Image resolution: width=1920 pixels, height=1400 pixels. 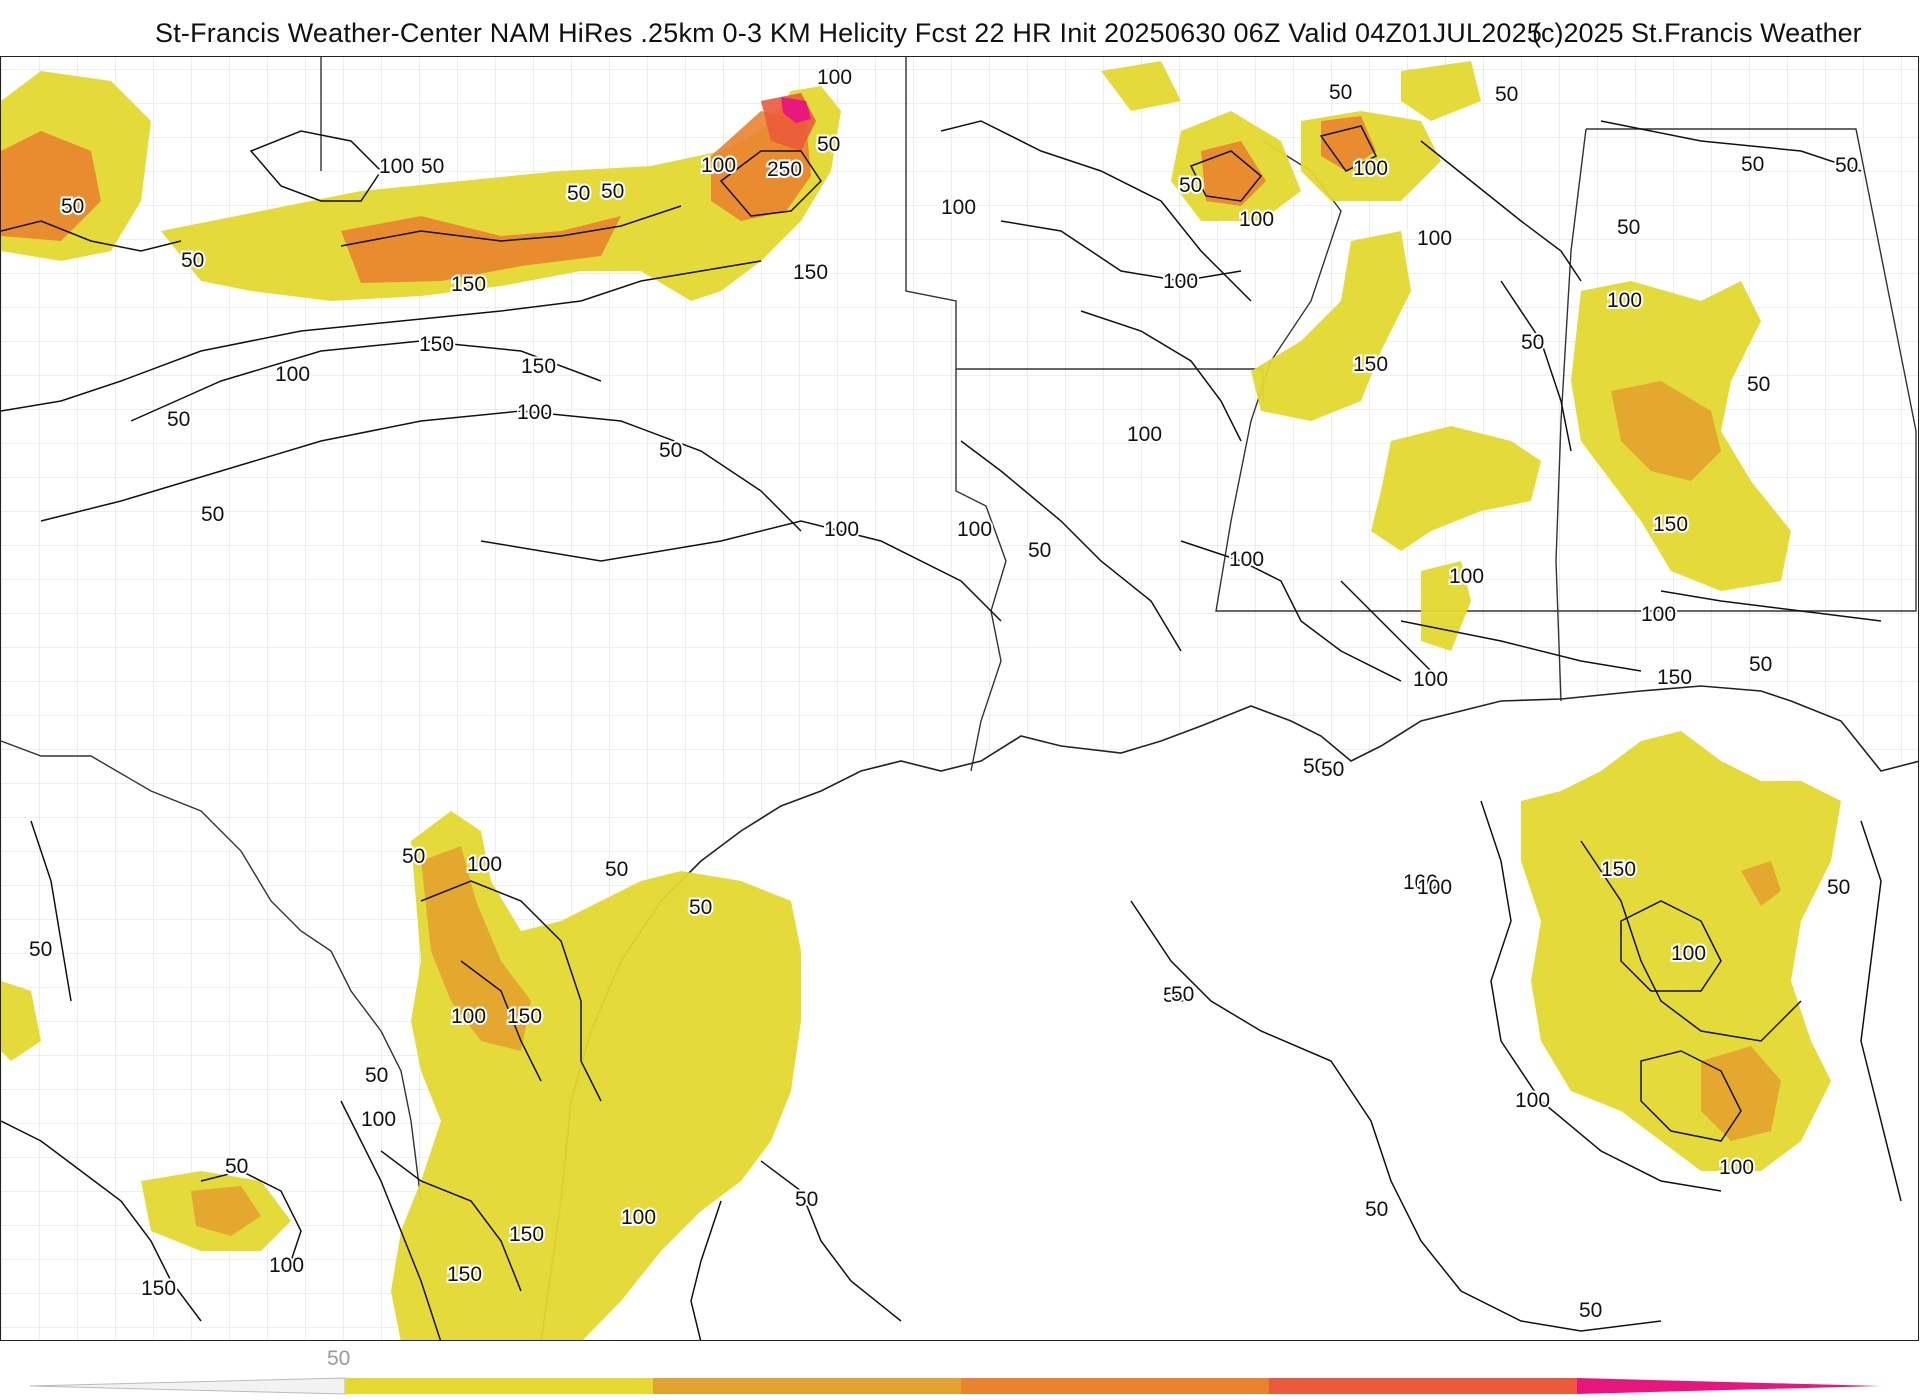 I want to click on copyright-notice: (c)2025 St.Francis Weather, so click(x=1697, y=33).